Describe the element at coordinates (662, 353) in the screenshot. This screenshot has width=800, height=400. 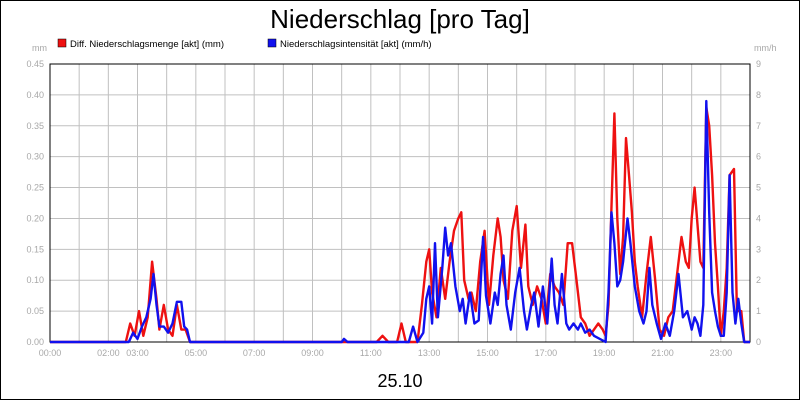
I see `x-tick-label: 21:00` at that location.